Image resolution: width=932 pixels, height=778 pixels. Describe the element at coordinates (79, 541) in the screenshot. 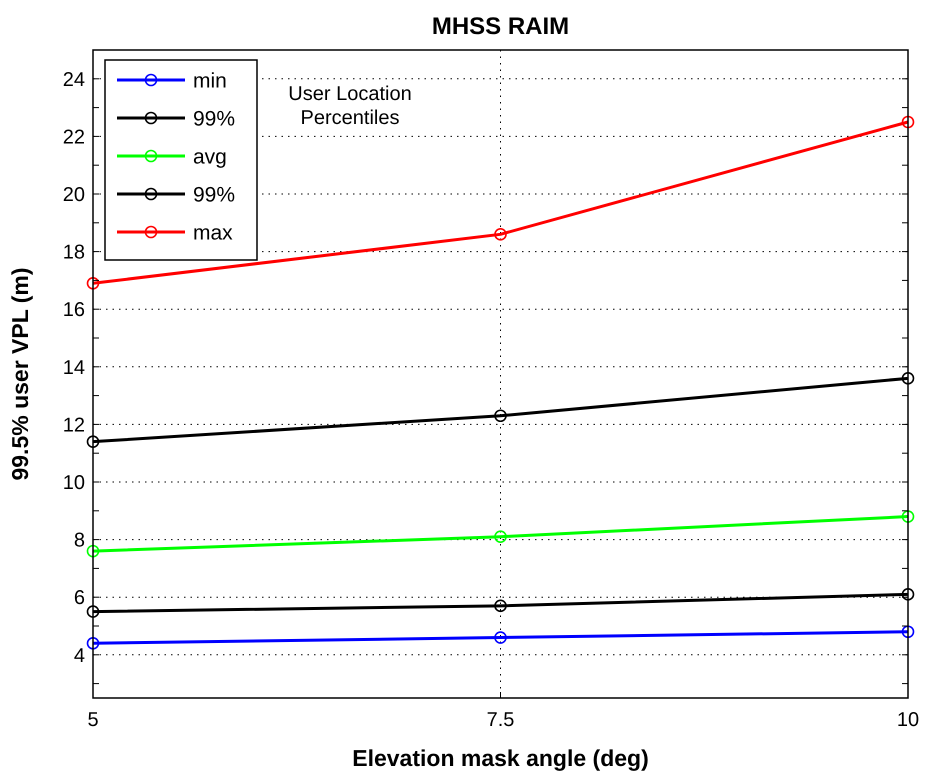

I see `y-tick-label: 8` at that location.